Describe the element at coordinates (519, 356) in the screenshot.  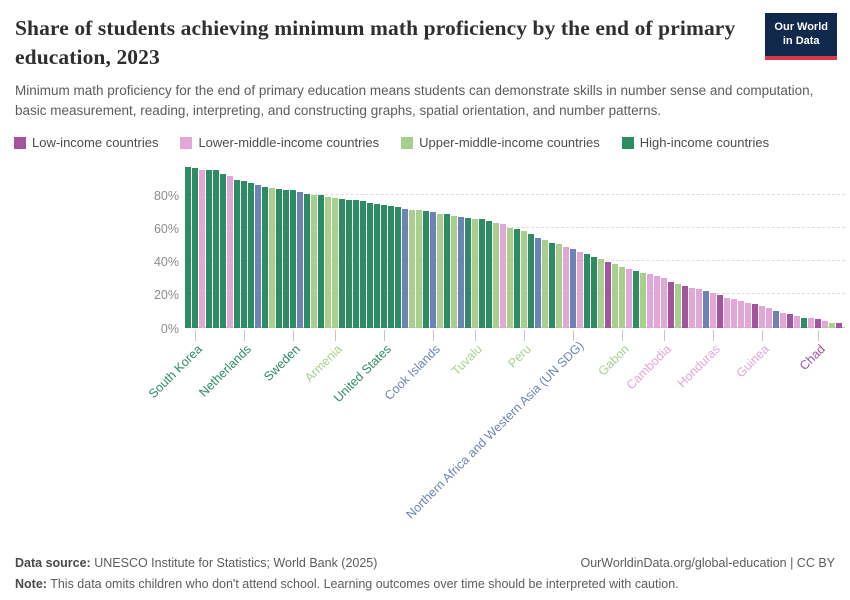
I see `x-axis-label: Peru` at that location.